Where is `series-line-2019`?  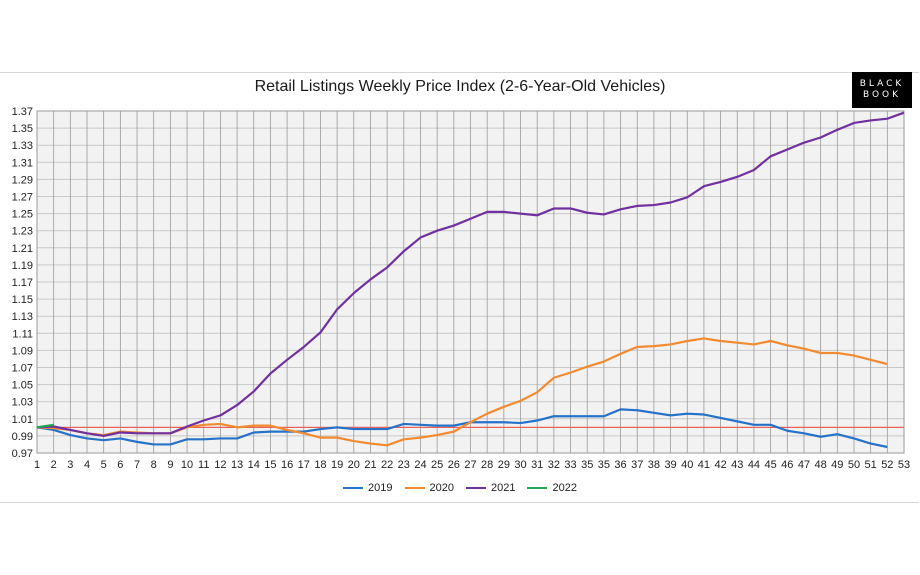 series-line-2019 is located at coordinates (462, 428).